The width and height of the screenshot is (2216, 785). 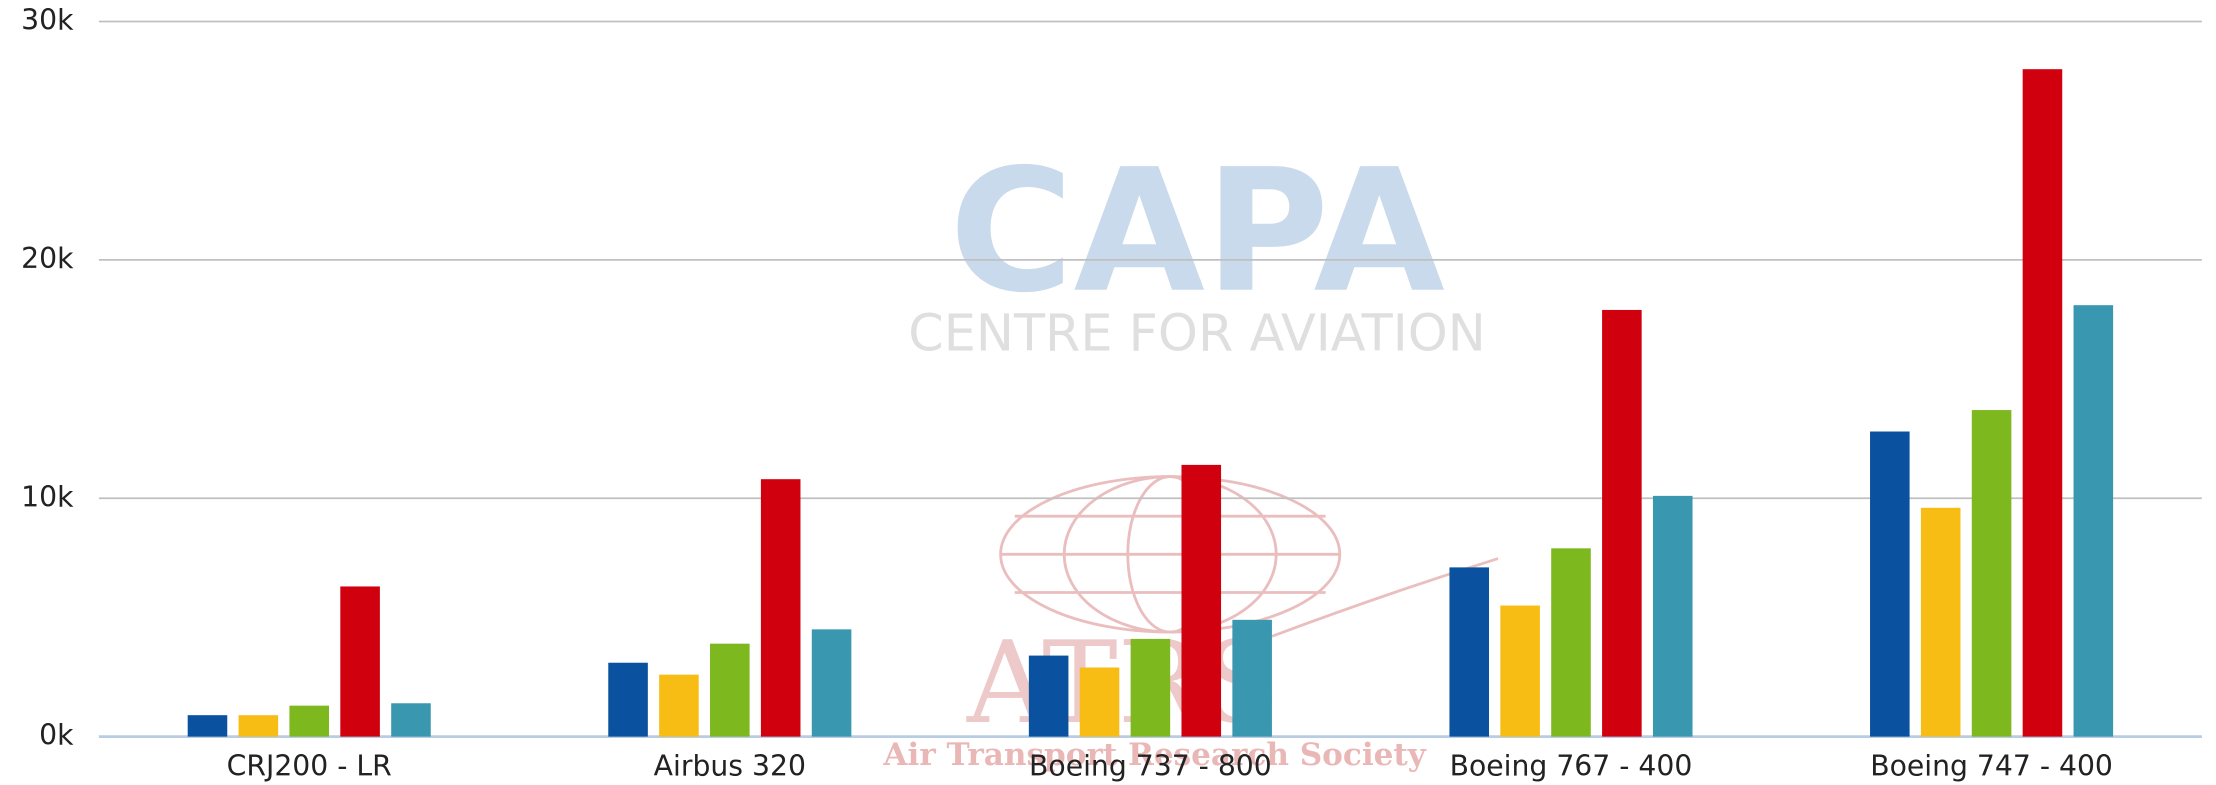 What do you see at coordinates (1197, 231) in the screenshot?
I see `watermark-logo: CAPA` at bounding box center [1197, 231].